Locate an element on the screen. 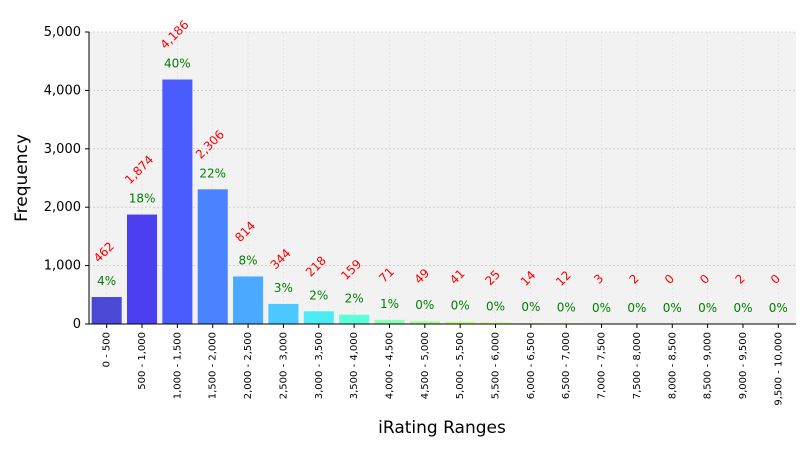 The width and height of the screenshot is (810, 450). x-tick-label: 6,500 - 7,000 is located at coordinates (566, 365).